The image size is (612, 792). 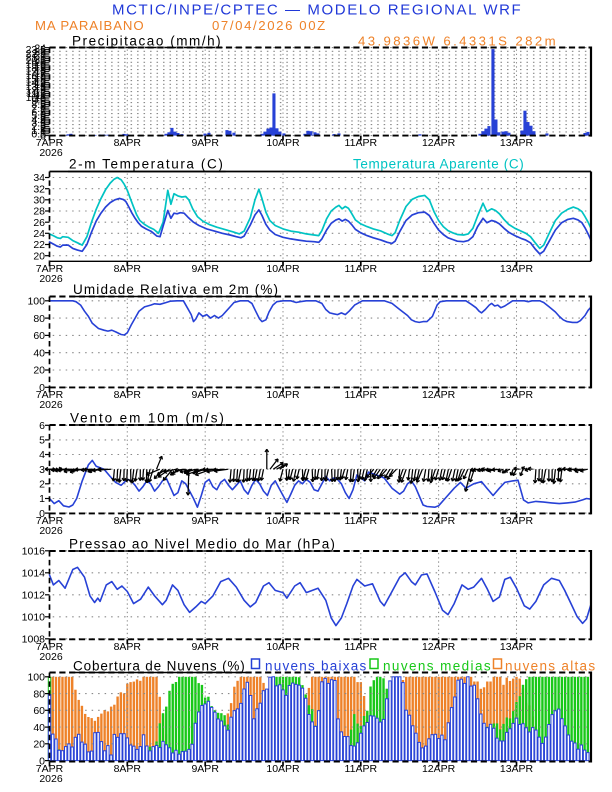 I want to click on svg-text: 0.5, so click(x=38, y=135).